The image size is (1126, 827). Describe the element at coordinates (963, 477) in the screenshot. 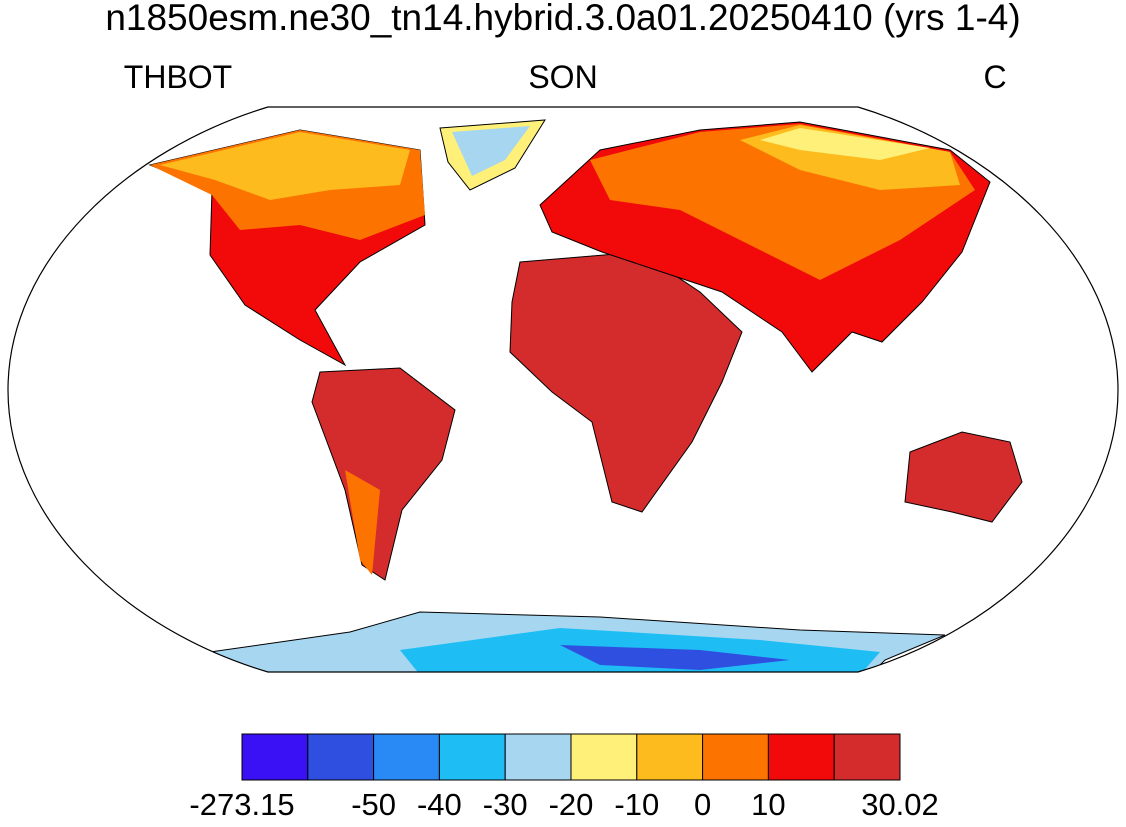

I see `australia` at that location.